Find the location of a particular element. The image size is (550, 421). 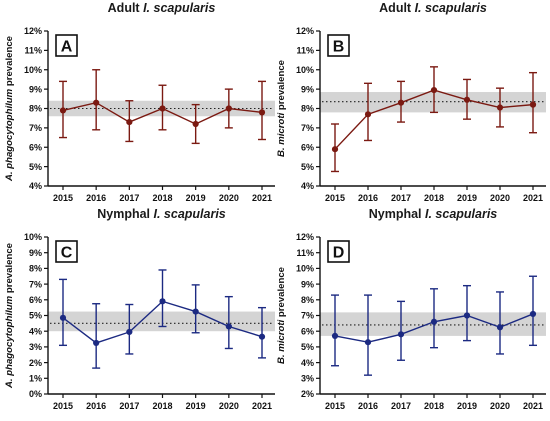

pooled-ci-band is located at coordinates (433, 102).